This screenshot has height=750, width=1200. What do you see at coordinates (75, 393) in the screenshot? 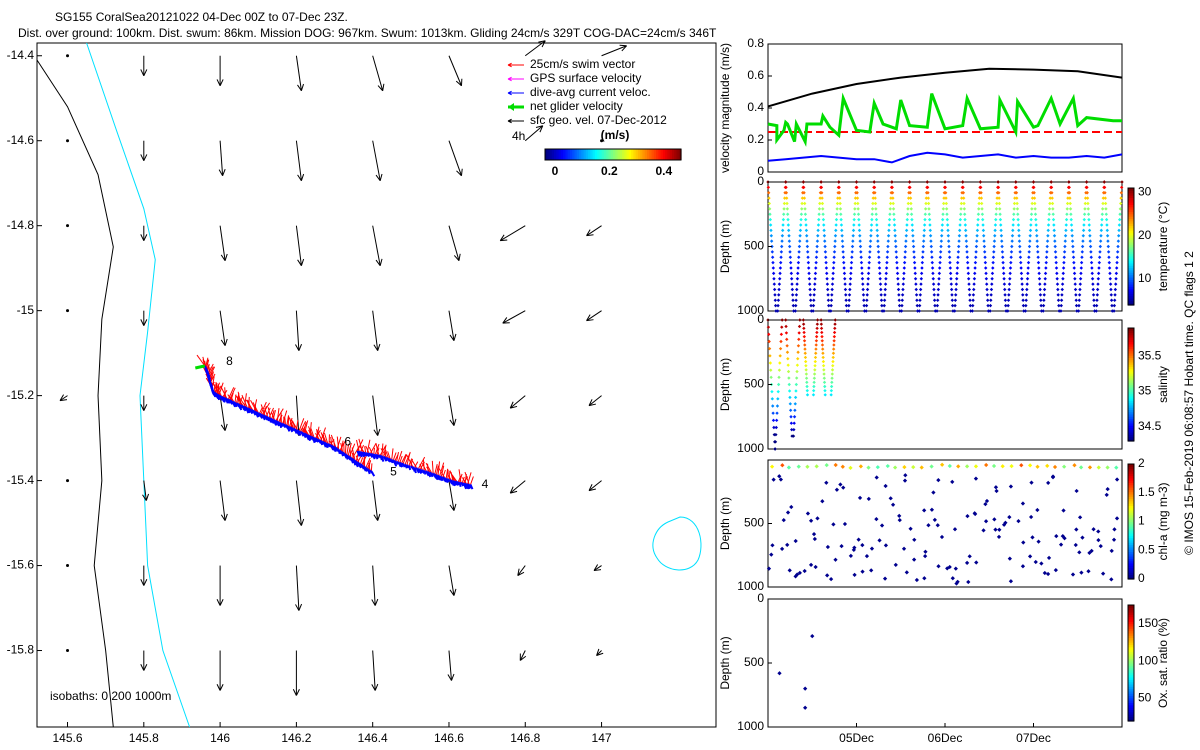
I see `coastline-0m` at bounding box center [75, 393].